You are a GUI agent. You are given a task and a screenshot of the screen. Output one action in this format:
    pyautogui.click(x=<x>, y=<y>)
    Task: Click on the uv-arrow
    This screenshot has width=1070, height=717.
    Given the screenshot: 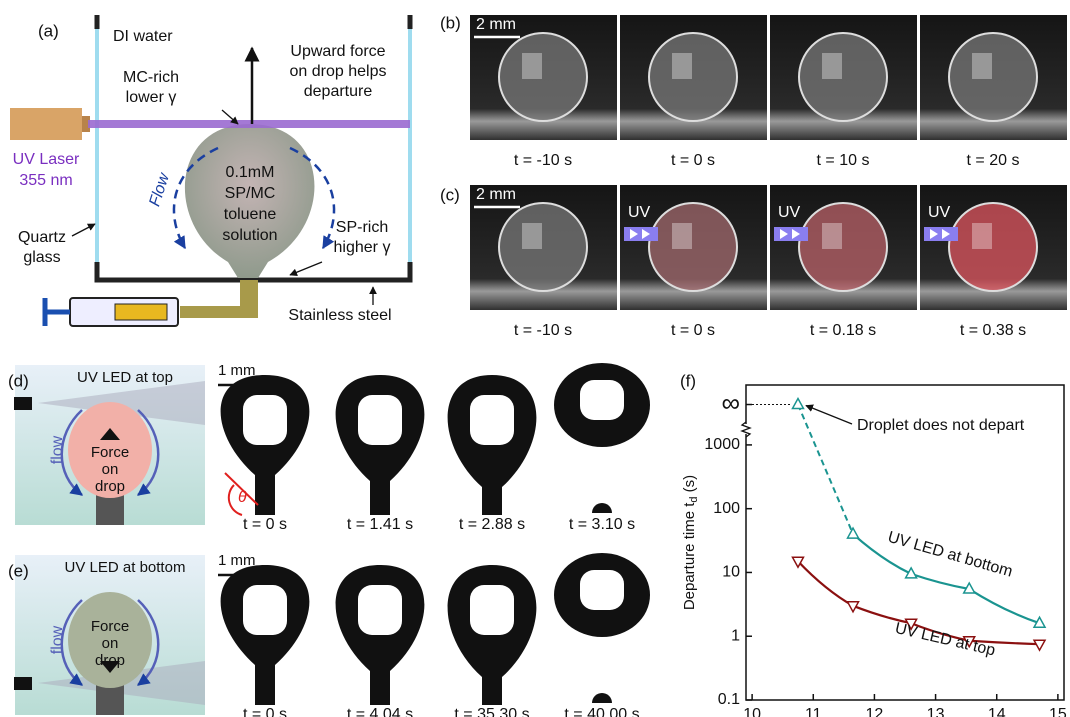 What is the action you would take?
    pyautogui.click(x=790, y=234)
    